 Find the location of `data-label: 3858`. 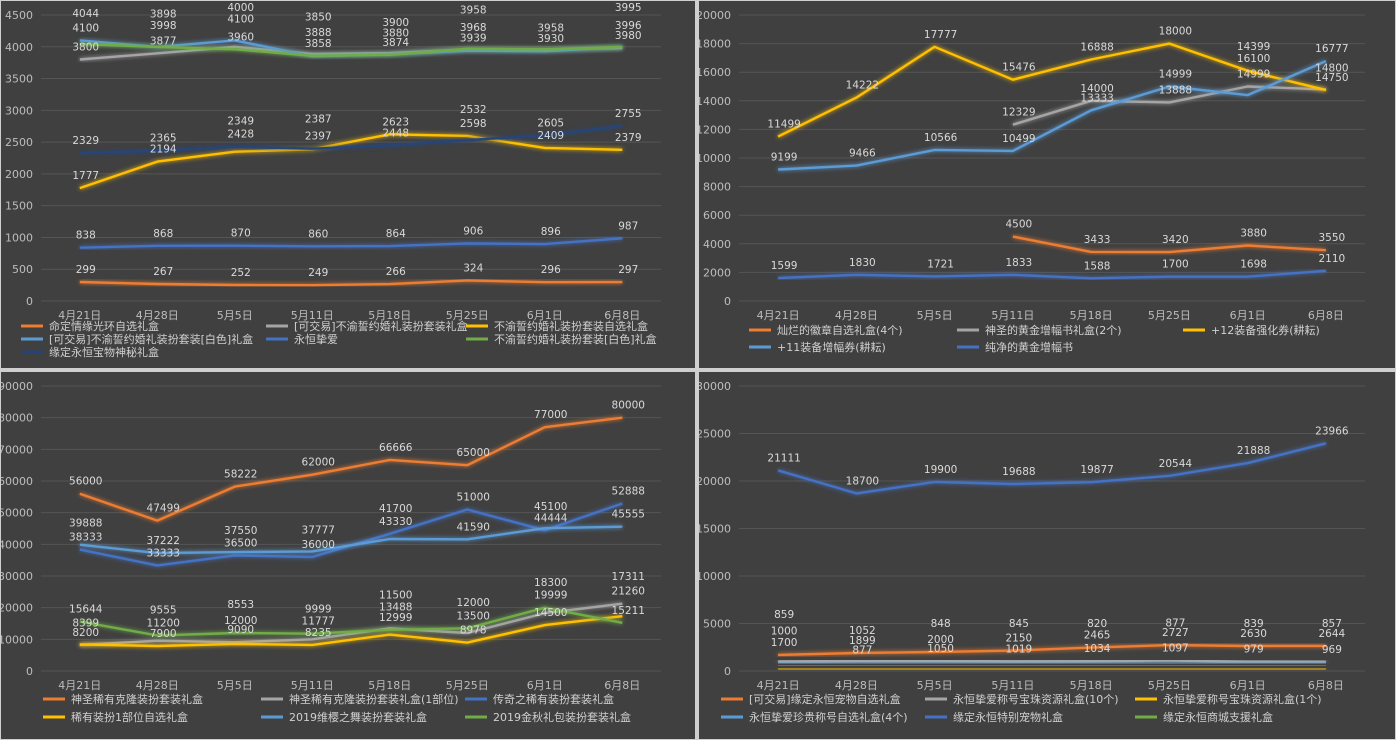

data-label: 3858 is located at coordinates (318, 44).